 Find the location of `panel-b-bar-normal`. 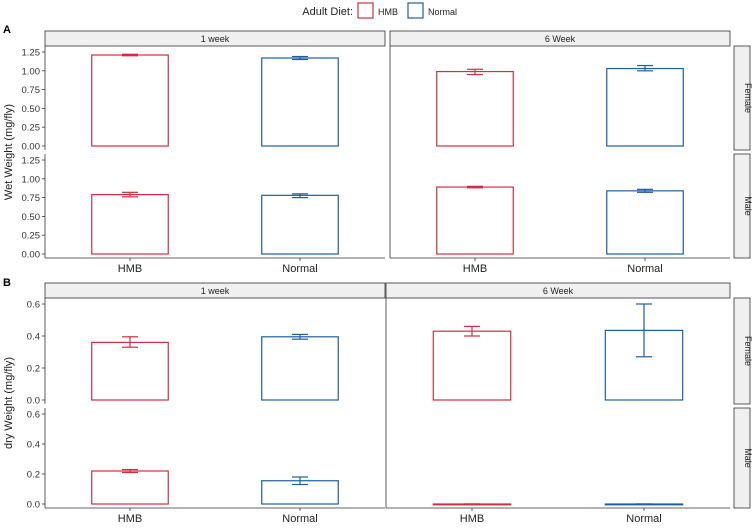

panel-b-bar-normal is located at coordinates (300, 368).